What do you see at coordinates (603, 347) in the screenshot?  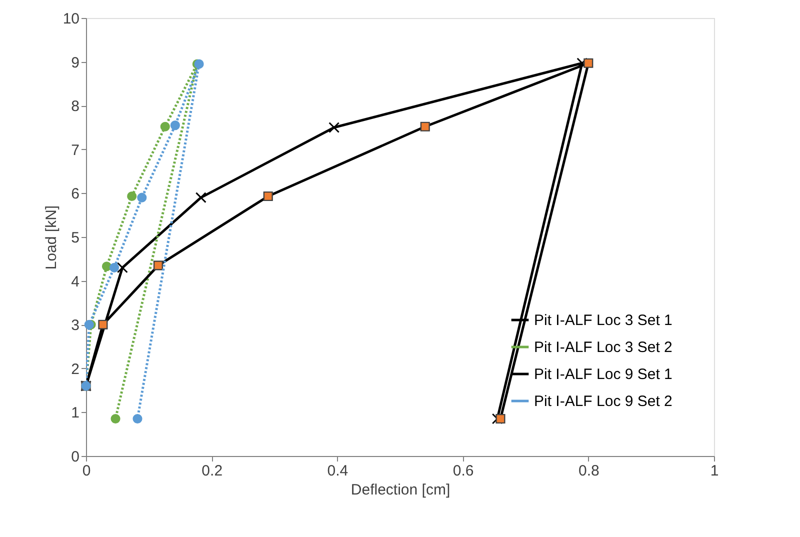 I see `legend-label: Pit I-ALF Loc 3 Set 2` at bounding box center [603, 347].